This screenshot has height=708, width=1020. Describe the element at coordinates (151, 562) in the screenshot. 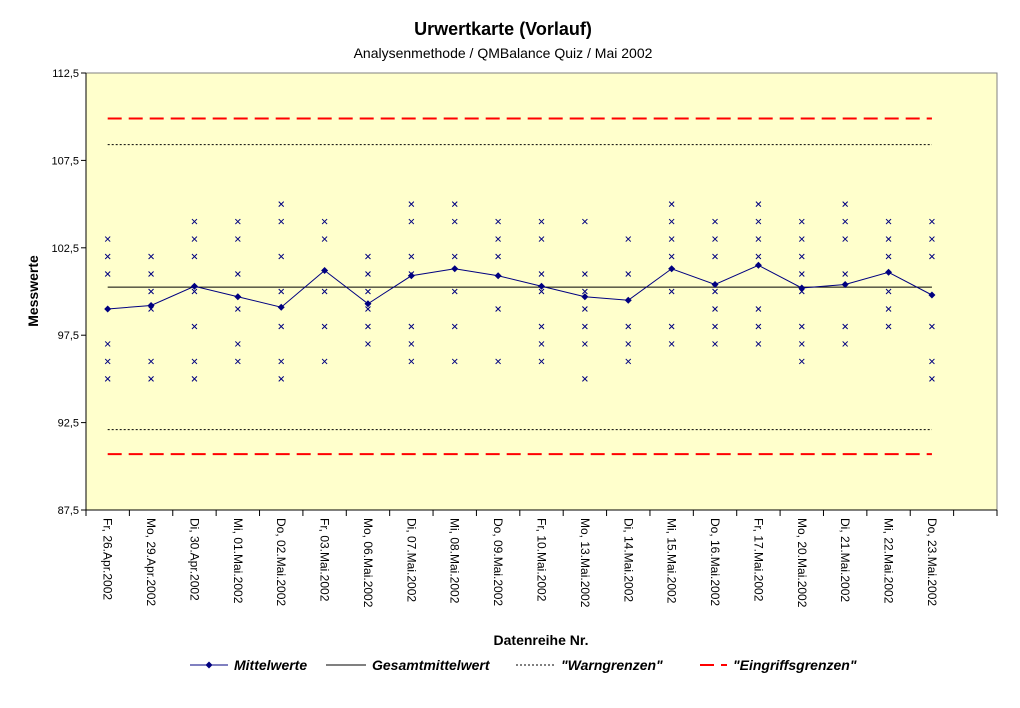

I see `x-tick-label: Mo, 29.Apr.2002` at that location.